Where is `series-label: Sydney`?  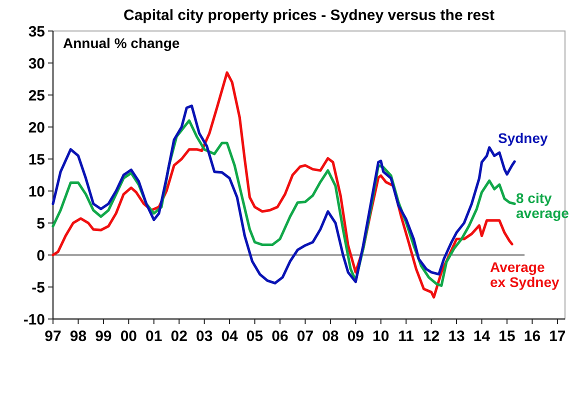
series-label: Sydney is located at coordinates (523, 138).